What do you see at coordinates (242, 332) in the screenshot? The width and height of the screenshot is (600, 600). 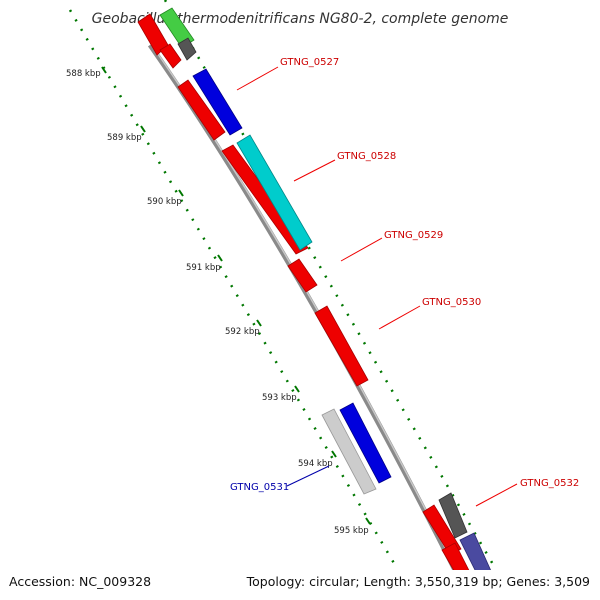 I see `tick-label-592: 592 kbp` at bounding box center [242, 332].